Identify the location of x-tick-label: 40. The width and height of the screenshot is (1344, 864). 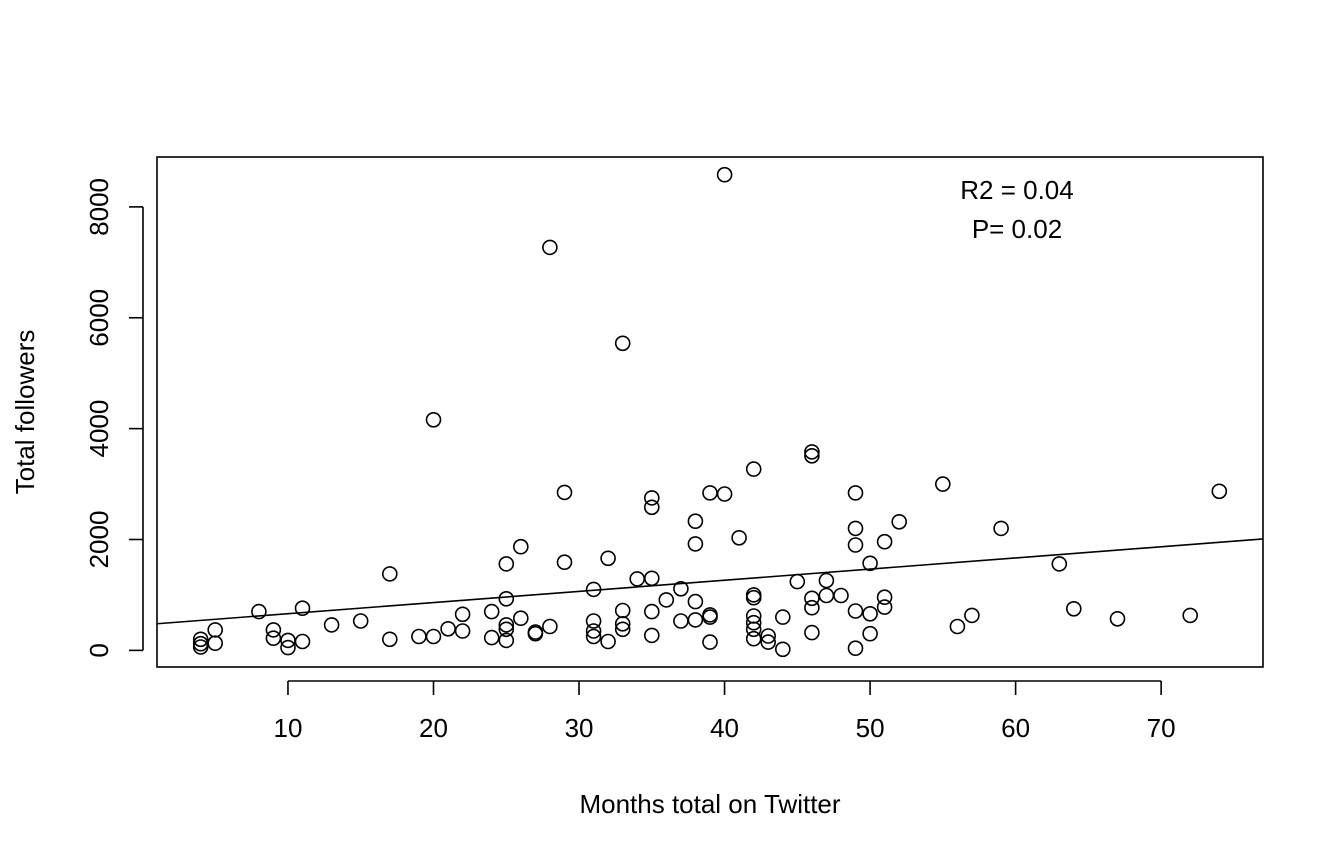
(724, 728).